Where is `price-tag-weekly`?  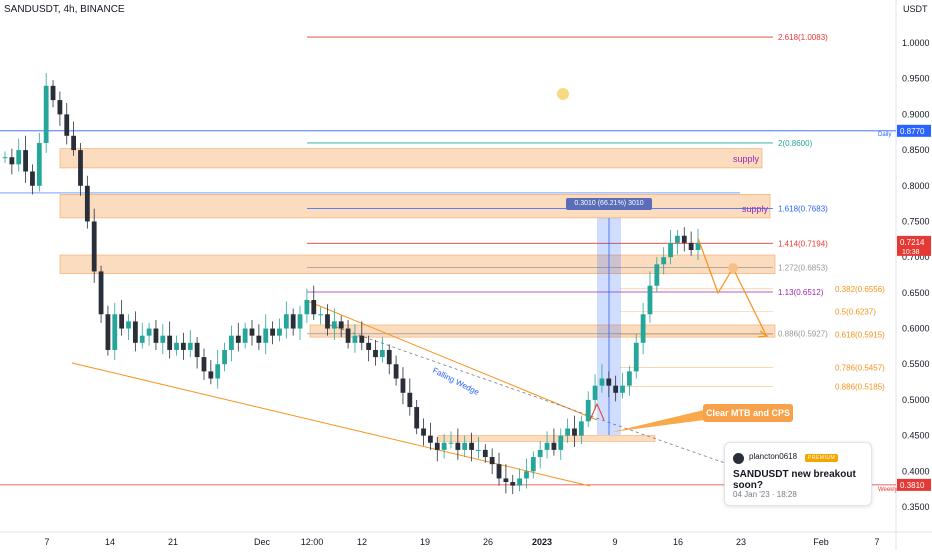
price-tag-weekly is located at coordinates (914, 484).